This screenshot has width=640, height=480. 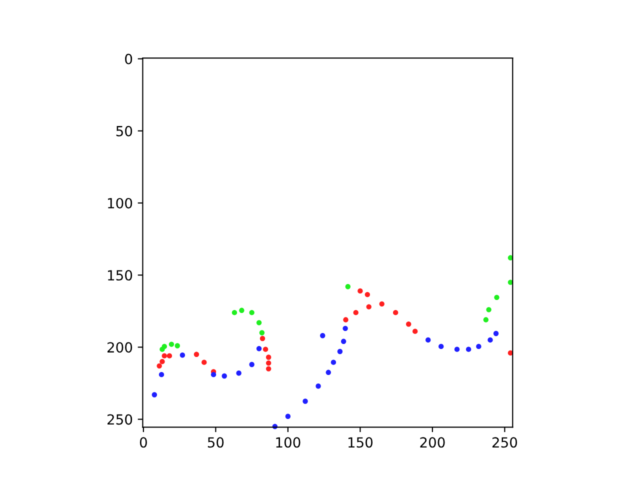 I want to click on x-tick-label: 150, so click(x=360, y=442).